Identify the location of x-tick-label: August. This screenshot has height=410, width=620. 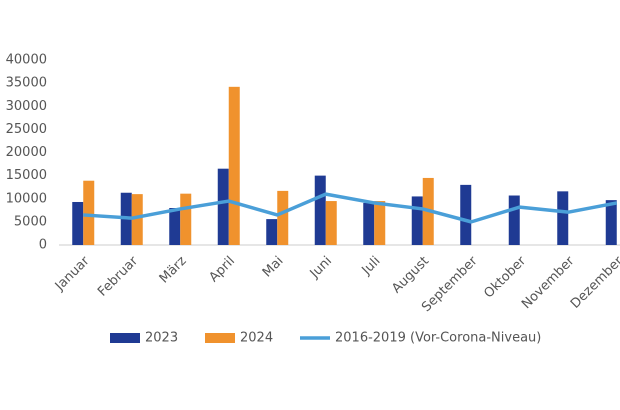
(410, 275).